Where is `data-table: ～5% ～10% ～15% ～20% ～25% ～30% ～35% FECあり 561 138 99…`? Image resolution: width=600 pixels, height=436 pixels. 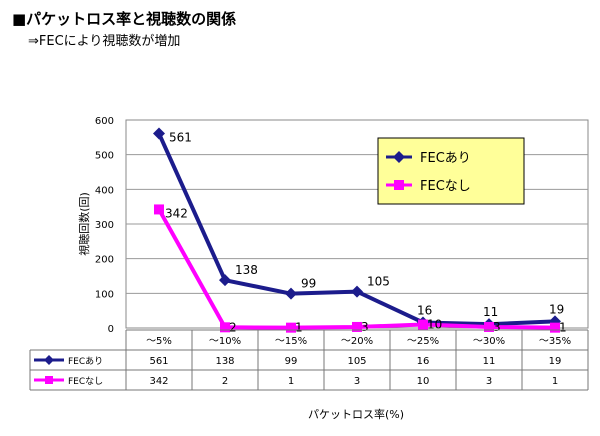 data-table: ～5% ～10% ～15% ～20% ～25% ～30% ～35% FECあり 561 138 99… is located at coordinates (309, 360).